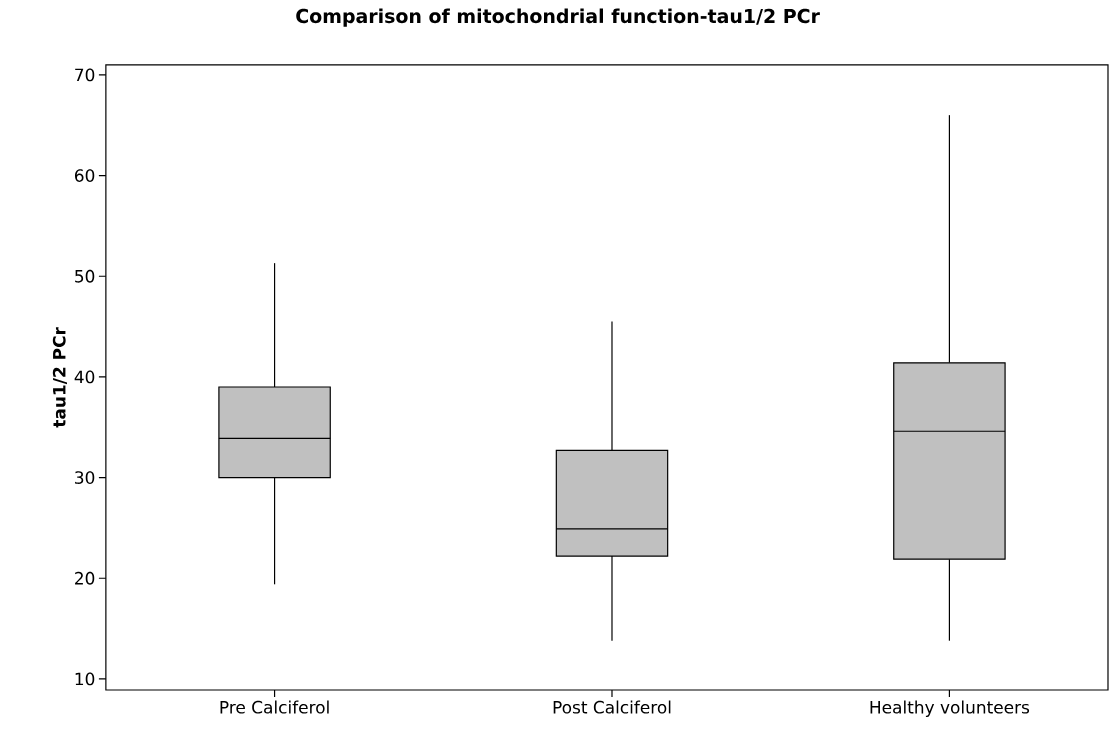 This screenshot has height=735, width=1112. Describe the element at coordinates (85, 679) in the screenshot. I see `y-tick-label: 10` at that location.